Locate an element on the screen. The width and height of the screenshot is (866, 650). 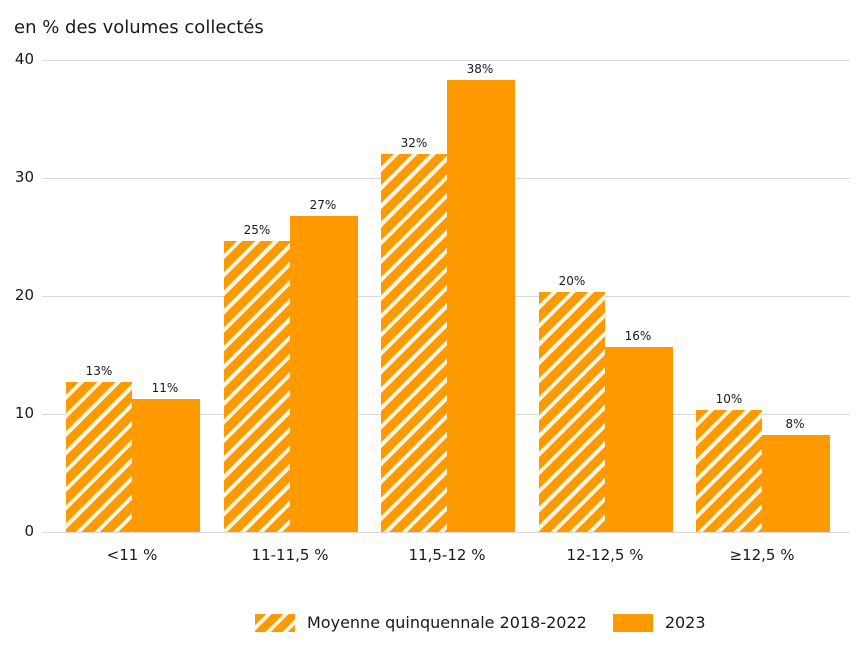
value-label: 27% is located at coordinates (323, 204).